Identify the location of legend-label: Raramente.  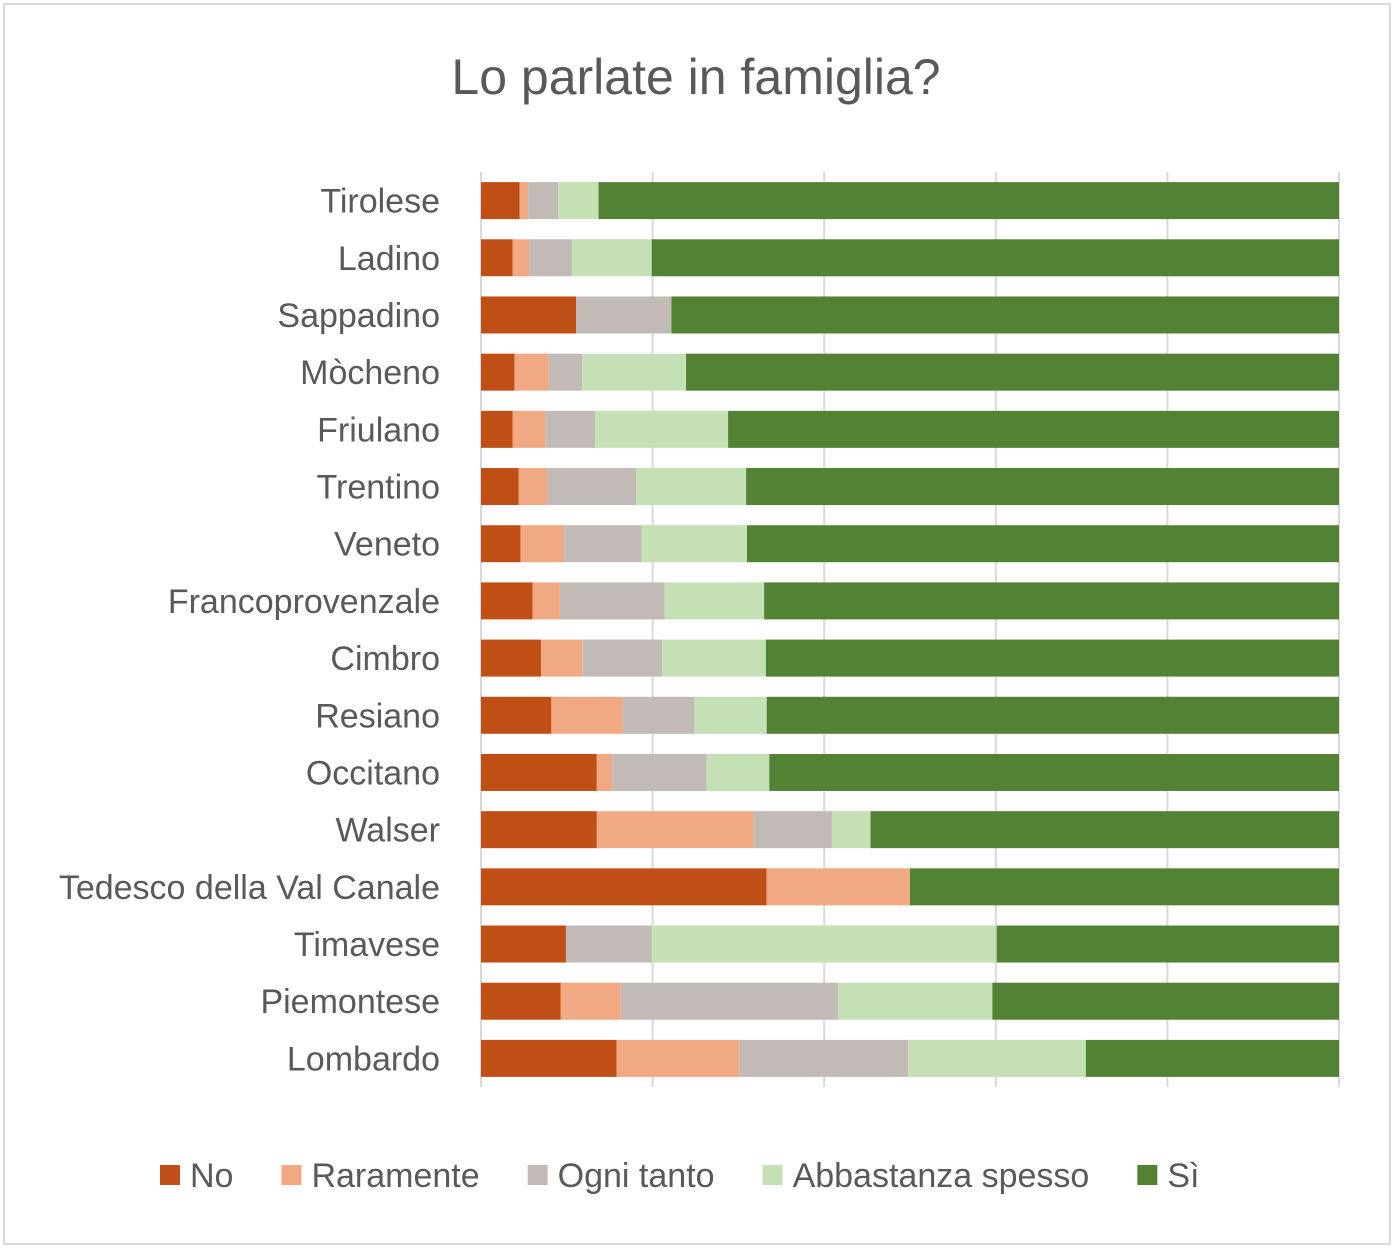
(395, 1176).